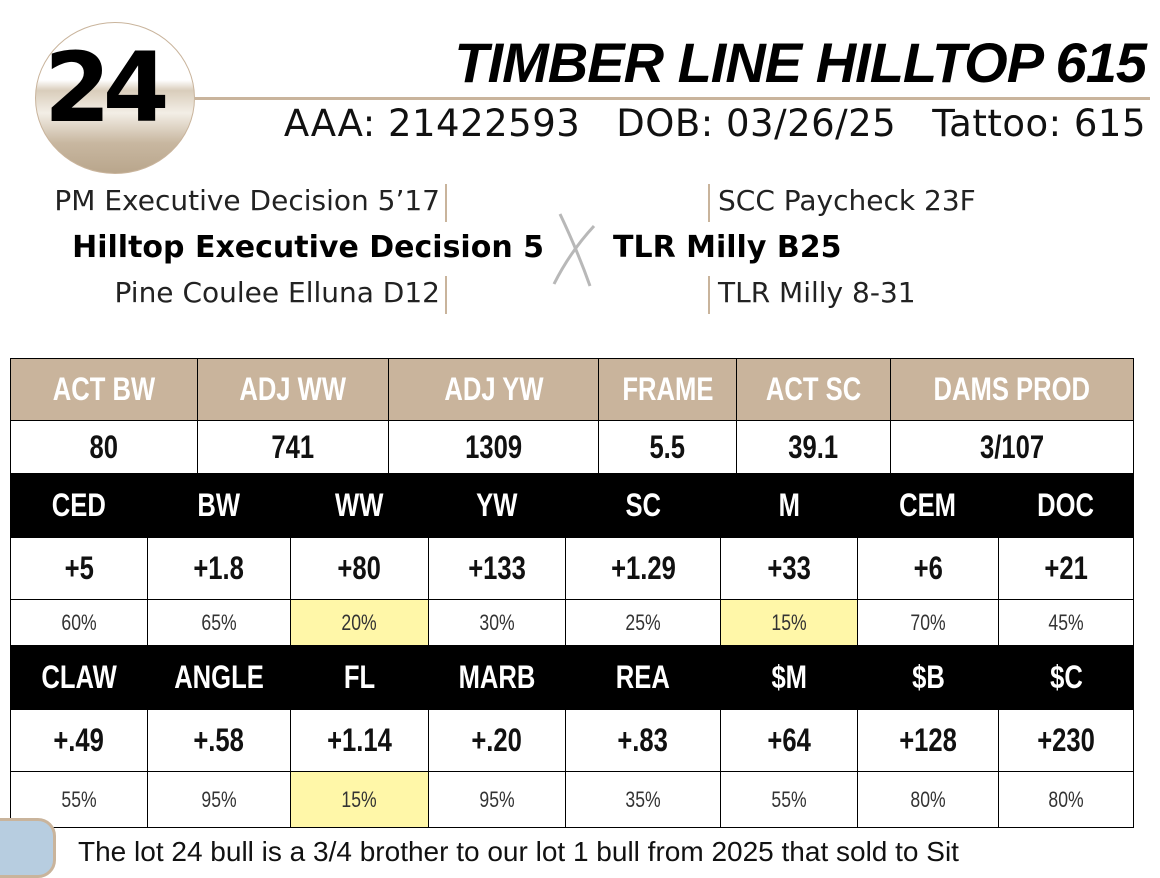 This screenshot has height=878, width=1160. I want to click on column-header: CEM, so click(928, 505).